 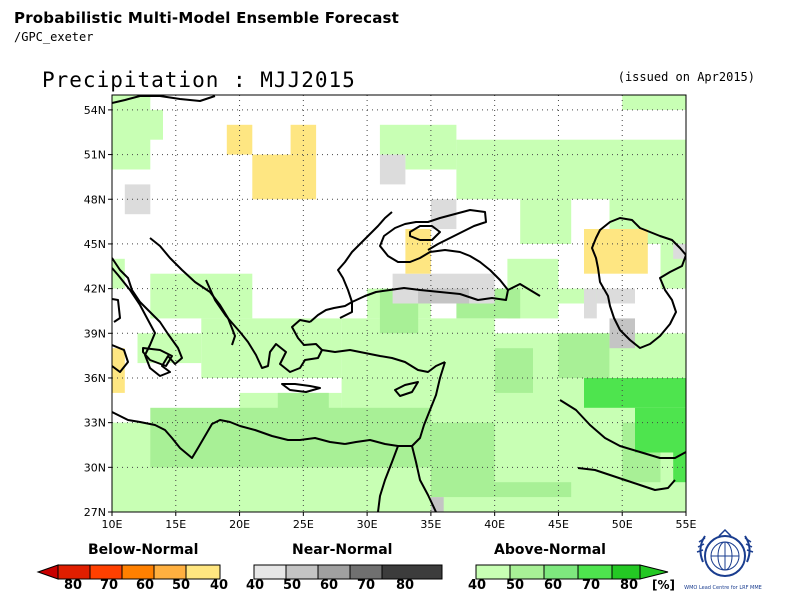 What do you see at coordinates (558, 524) in the screenshot?
I see `longitude-label: 45E` at bounding box center [558, 524].